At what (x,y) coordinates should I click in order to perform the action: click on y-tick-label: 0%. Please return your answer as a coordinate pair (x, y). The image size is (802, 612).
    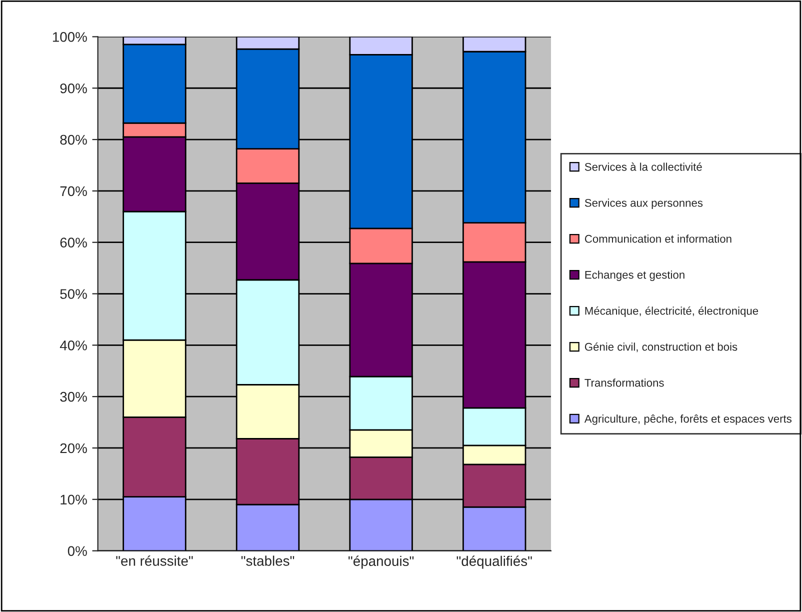
    Looking at the image, I should click on (77, 551).